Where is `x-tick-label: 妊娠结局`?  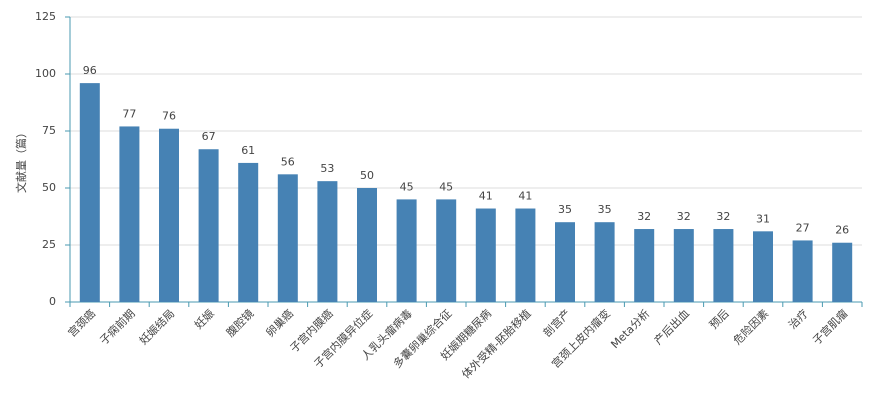
x-tick-label: 妊娠结局 is located at coordinates (156, 326).